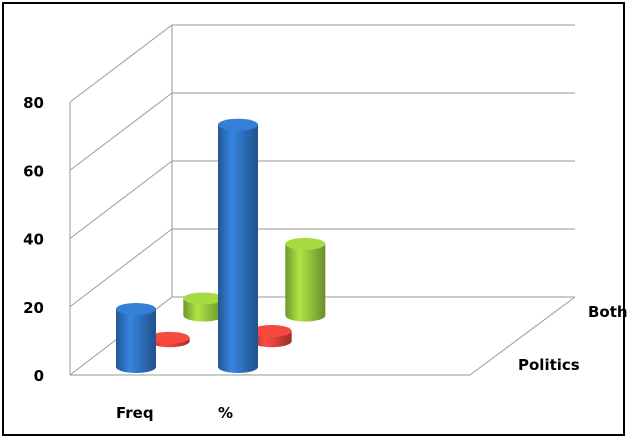 The height and width of the screenshot is (440, 629). I want to click on floor-edge, so click(522, 336).